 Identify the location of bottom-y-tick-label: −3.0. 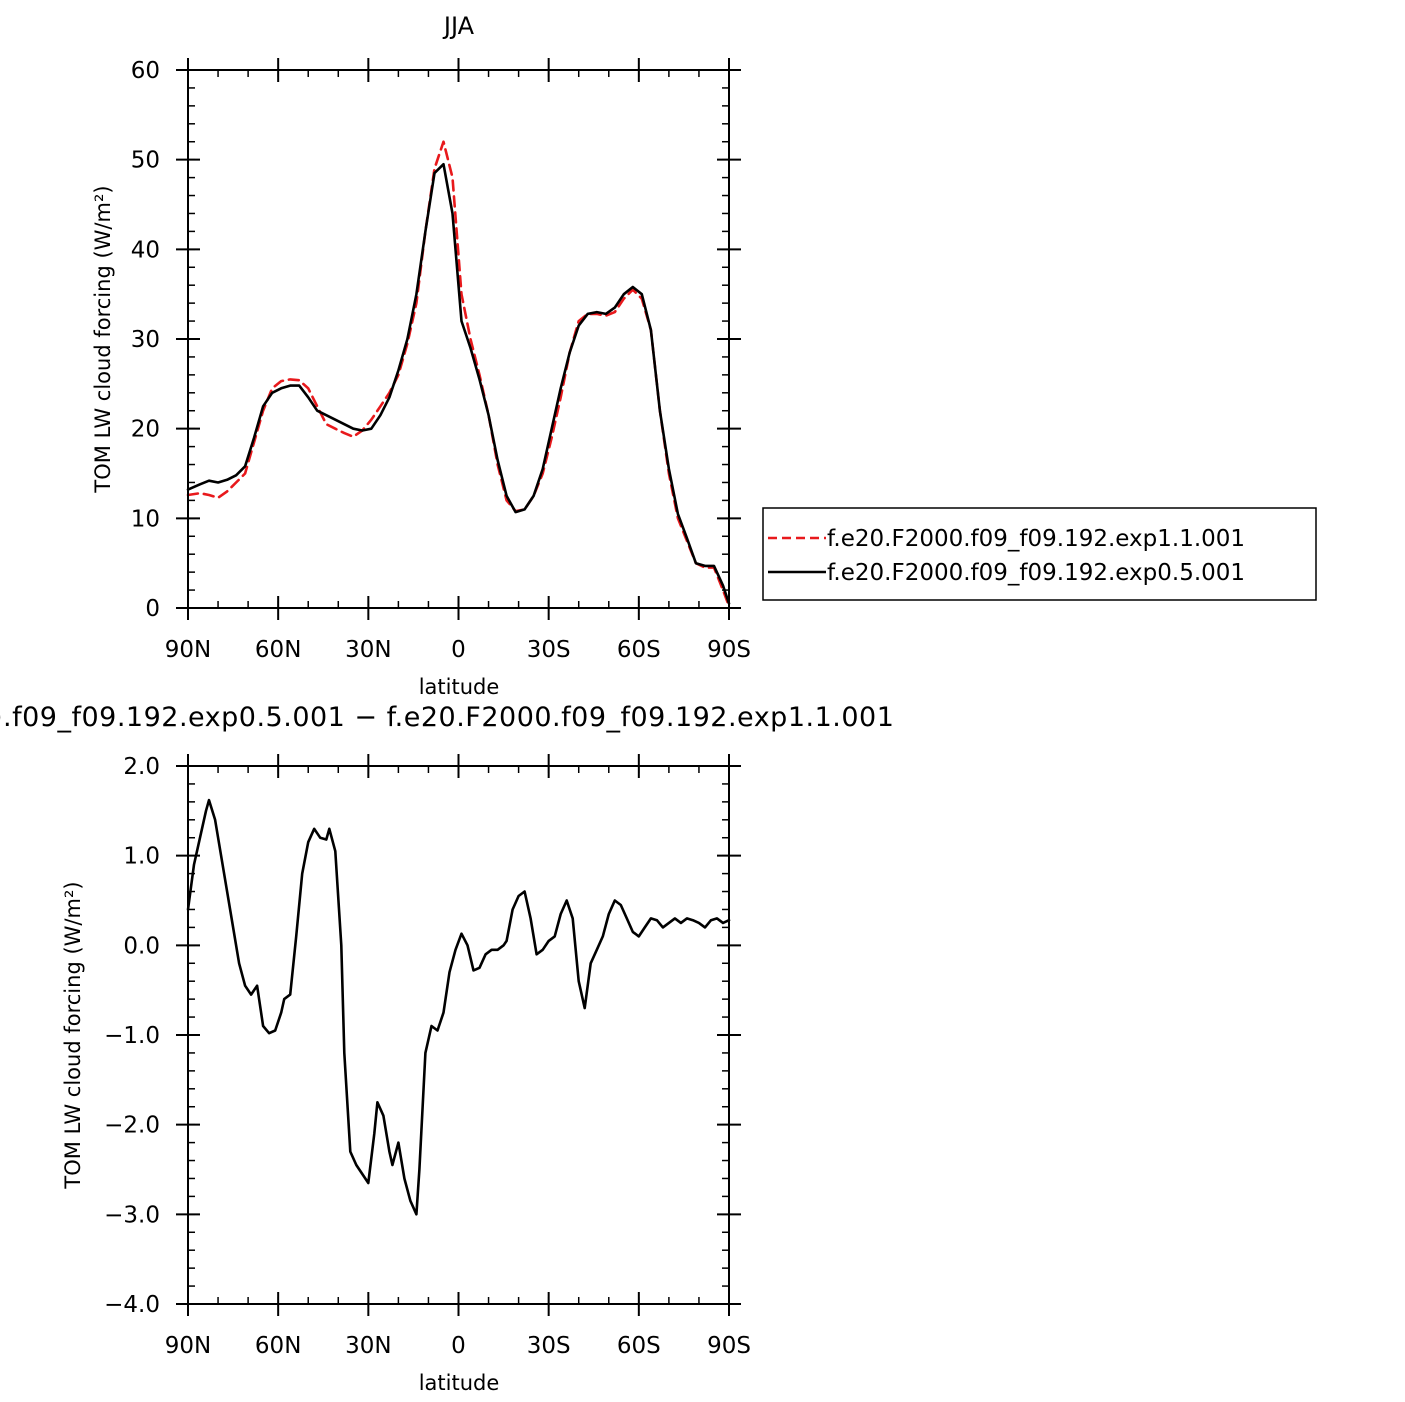
(132, 1215).